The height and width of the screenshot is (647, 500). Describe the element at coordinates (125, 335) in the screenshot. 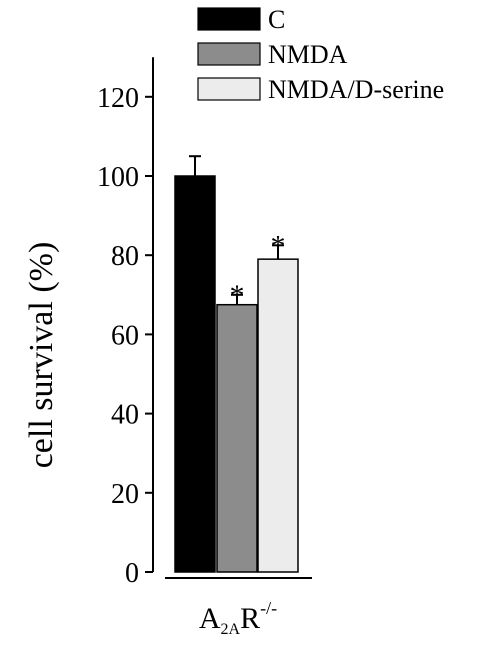

I see `y-tick-label: 60` at that location.